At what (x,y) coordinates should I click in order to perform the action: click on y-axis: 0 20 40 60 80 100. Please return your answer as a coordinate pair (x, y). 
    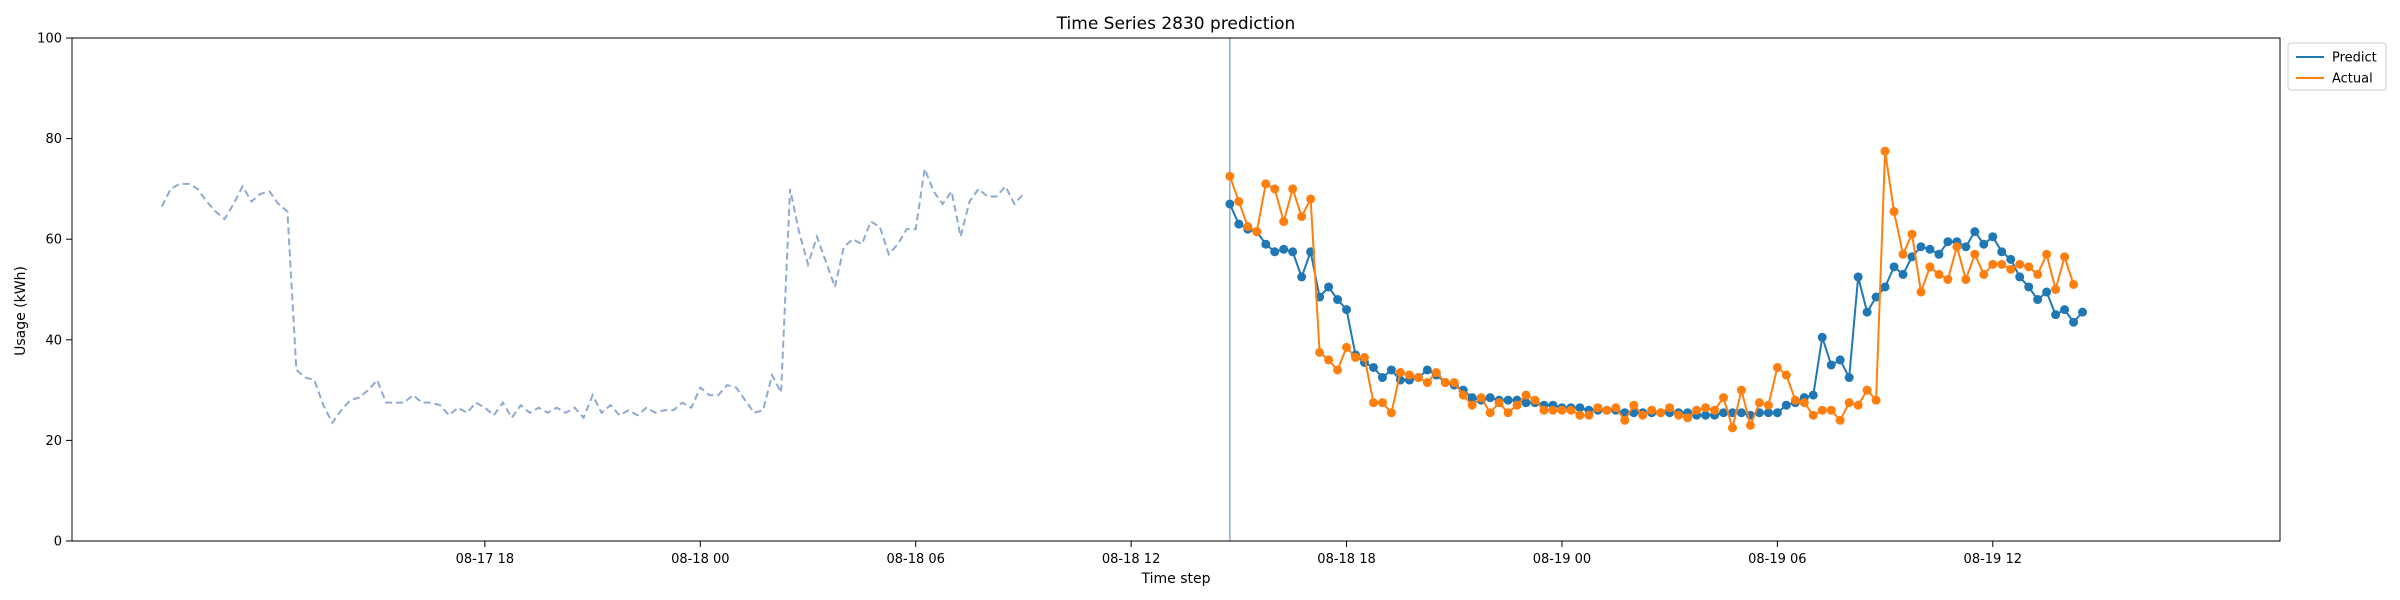
    Looking at the image, I should click on (54, 291).